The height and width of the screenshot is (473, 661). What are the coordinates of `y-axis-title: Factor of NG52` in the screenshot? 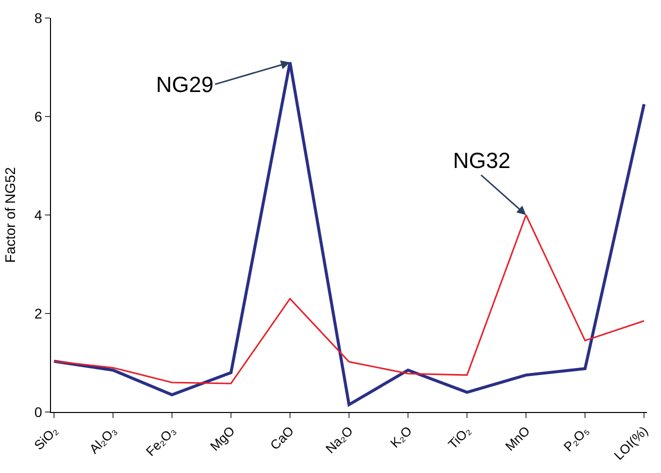 It's located at (10, 214).